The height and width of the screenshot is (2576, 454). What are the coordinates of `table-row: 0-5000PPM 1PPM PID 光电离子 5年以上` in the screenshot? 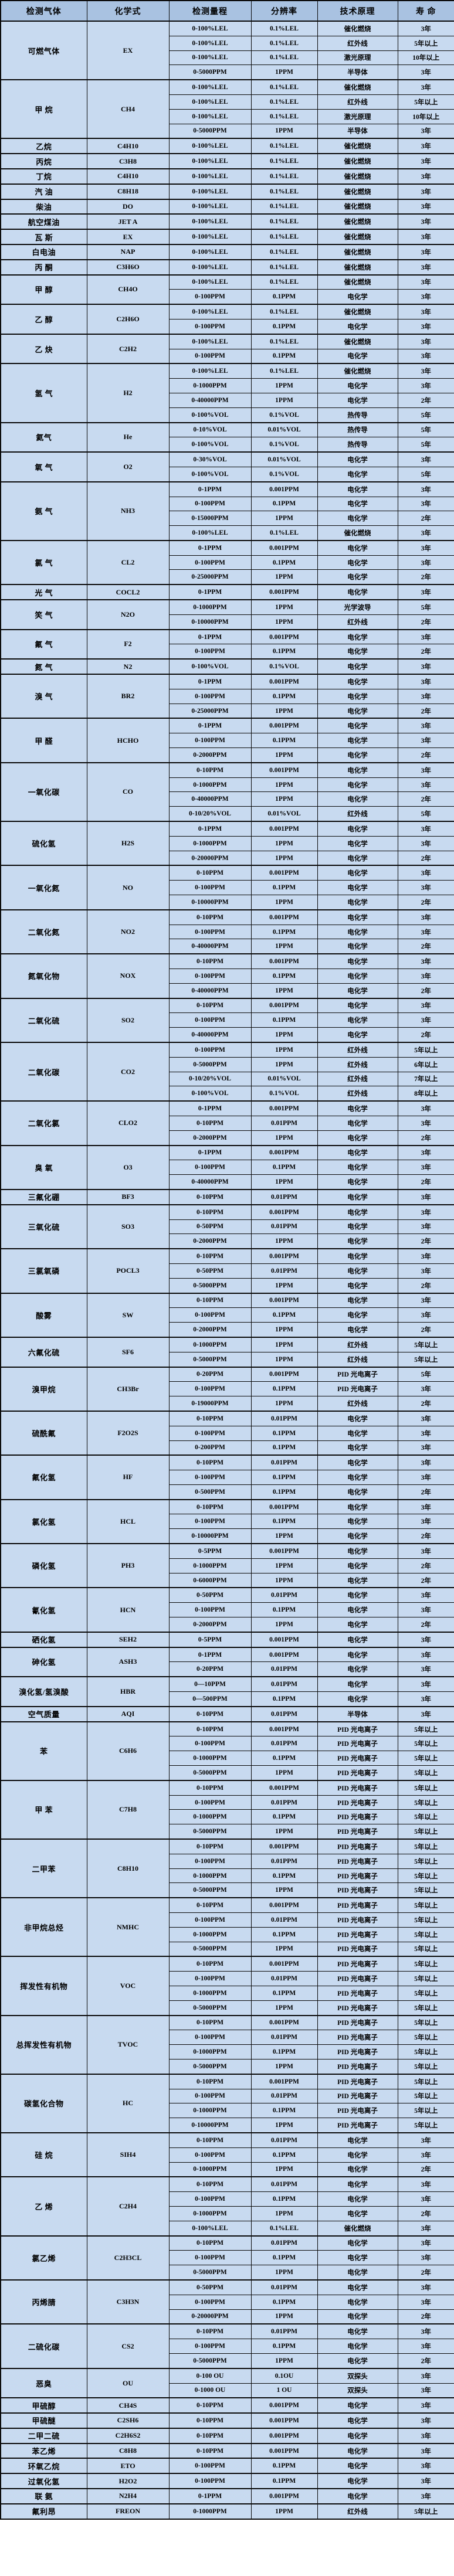 It's located at (227, 2066).